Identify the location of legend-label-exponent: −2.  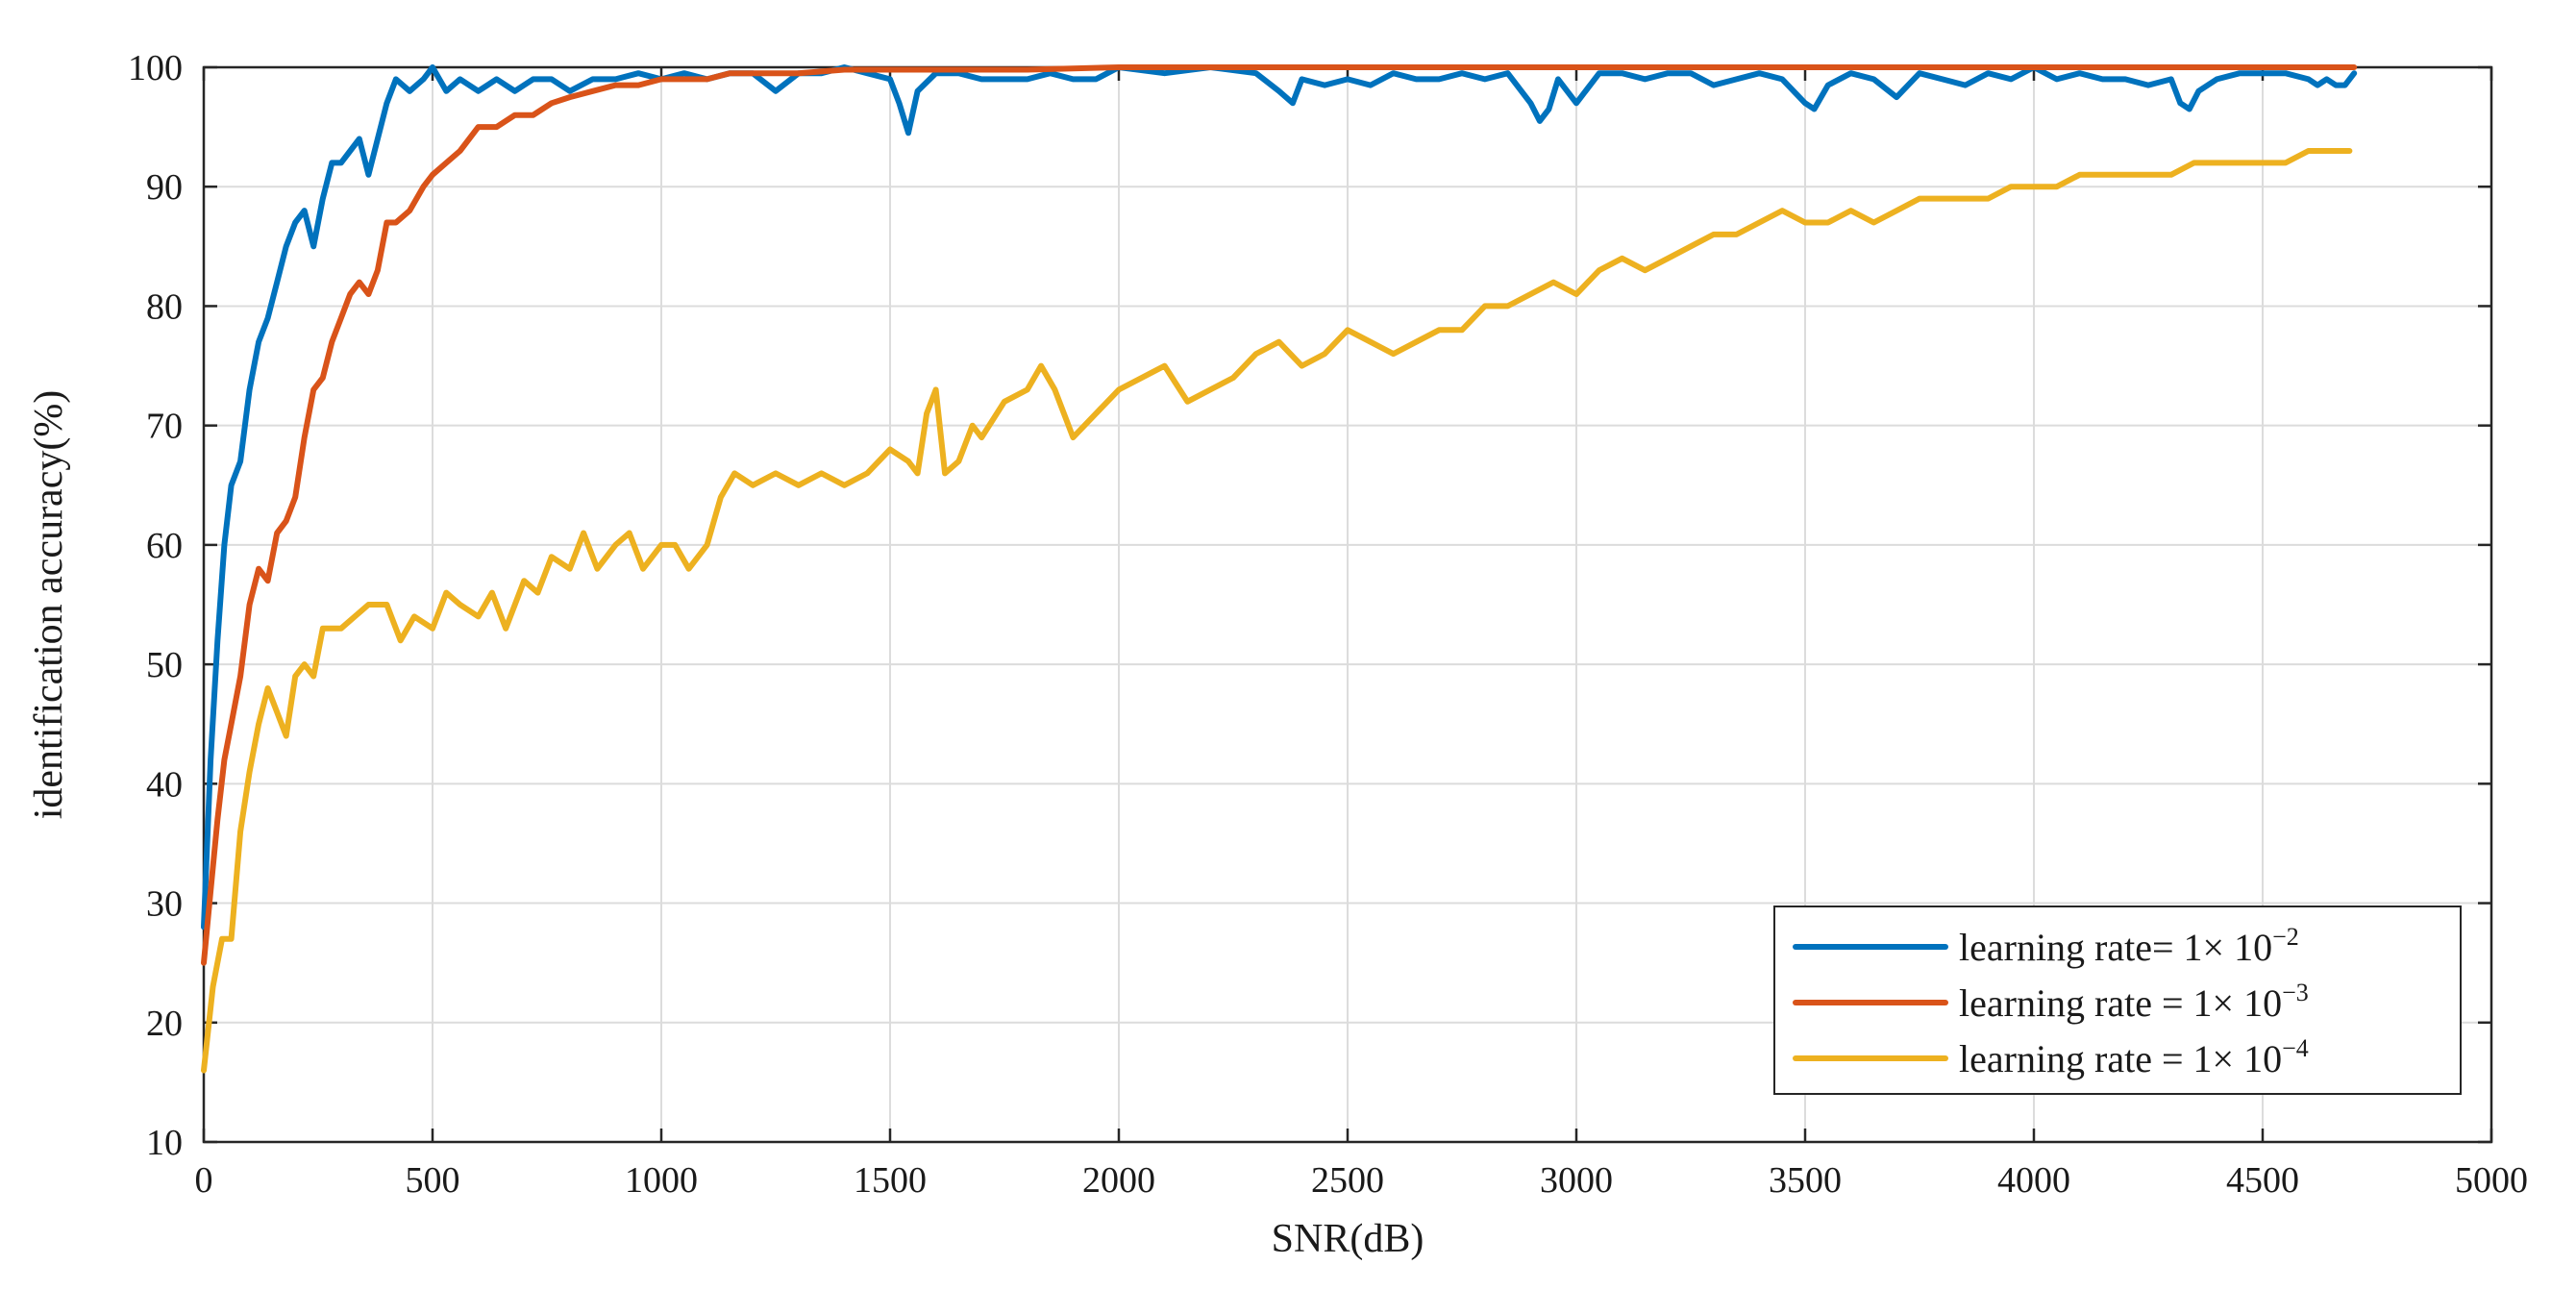
(2286, 937).